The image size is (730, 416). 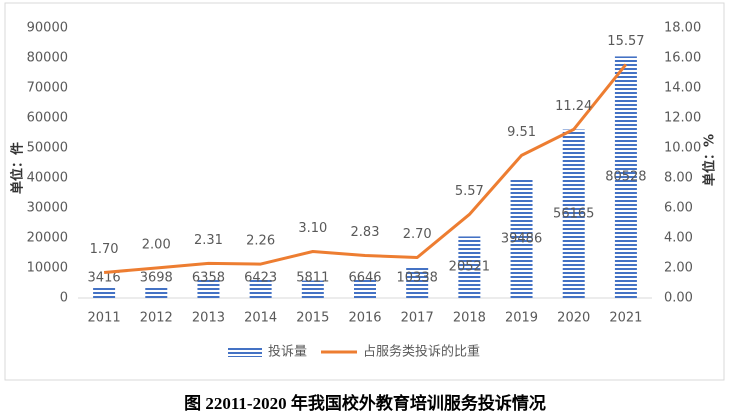 I want to click on x-tick-label: 2016, so click(x=364, y=318).